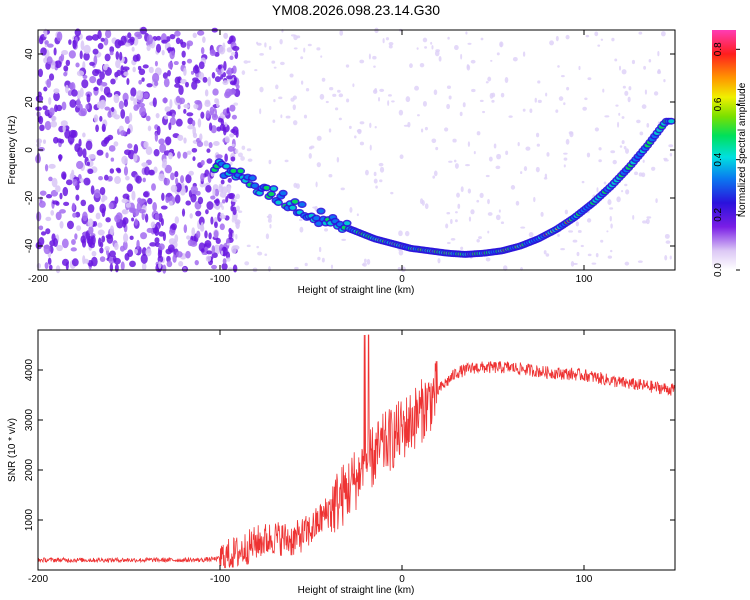 The width and height of the screenshot is (750, 600). Describe the element at coordinates (29, 419) in the screenshot. I see `snr-ytick-label: 3000` at that location.